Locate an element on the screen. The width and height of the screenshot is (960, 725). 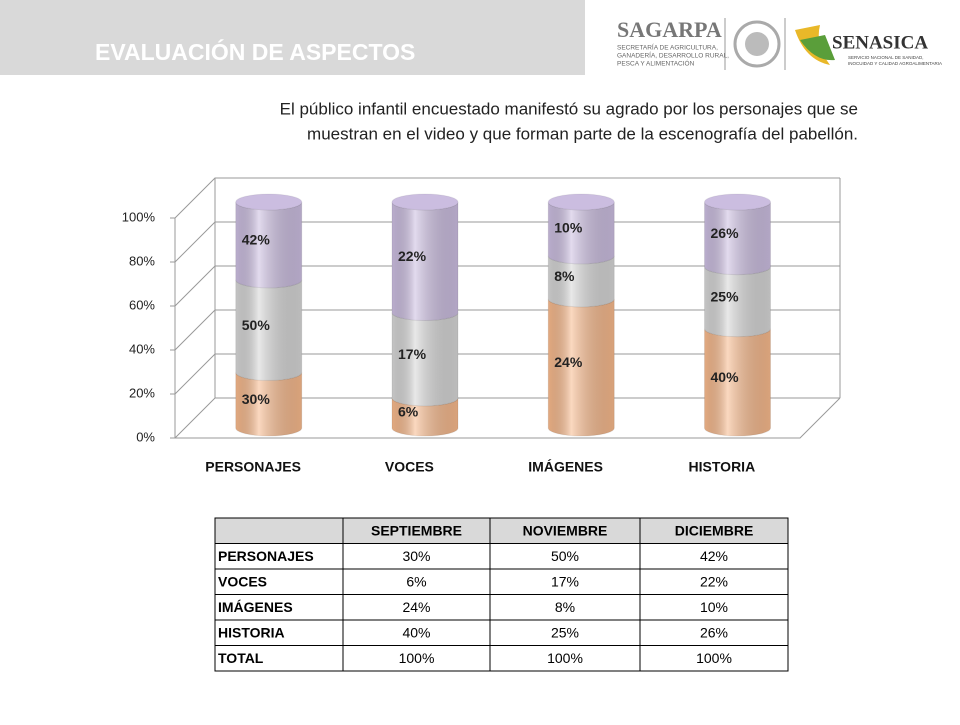
table-cell: 42% is located at coordinates (714, 556).